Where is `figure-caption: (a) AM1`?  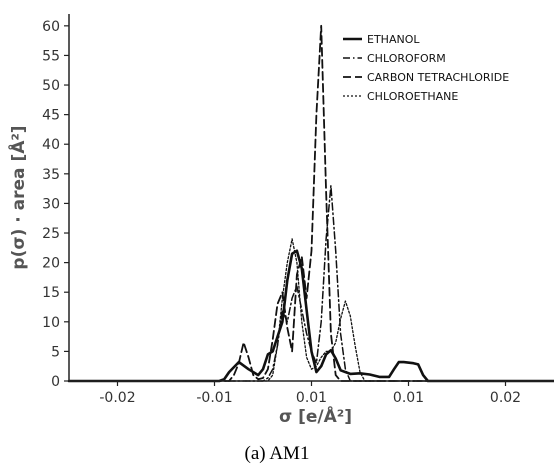 figure-caption: (a) AM1 is located at coordinates (277, 453).